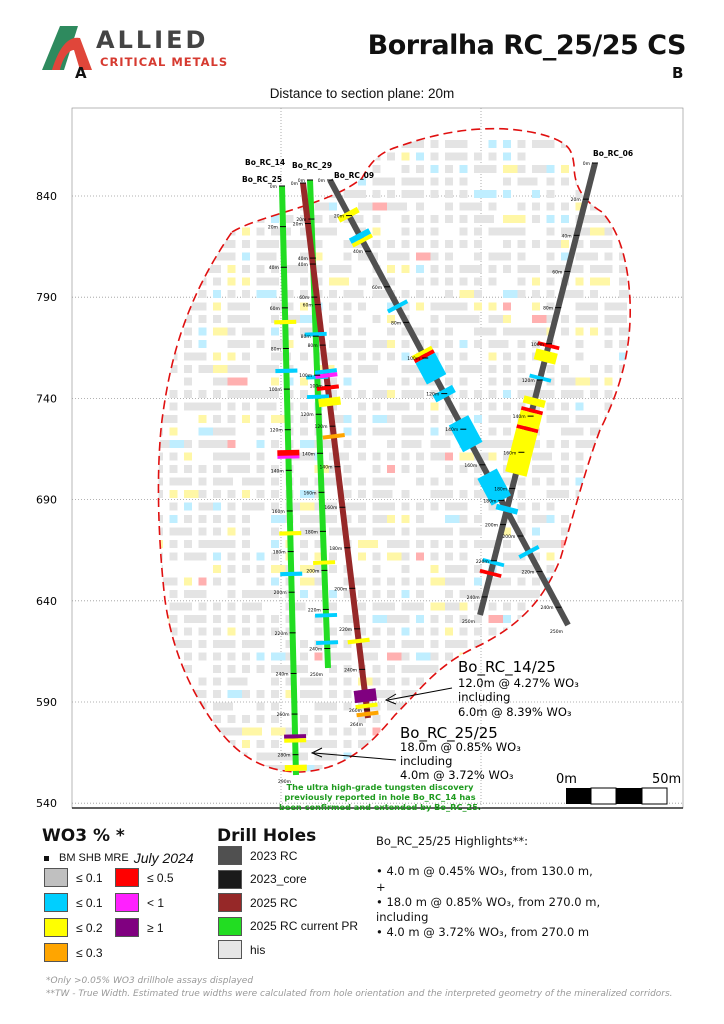  What do you see at coordinates (556, 632) in the screenshot?
I see `end-depth-label: 250m` at bounding box center [556, 632].